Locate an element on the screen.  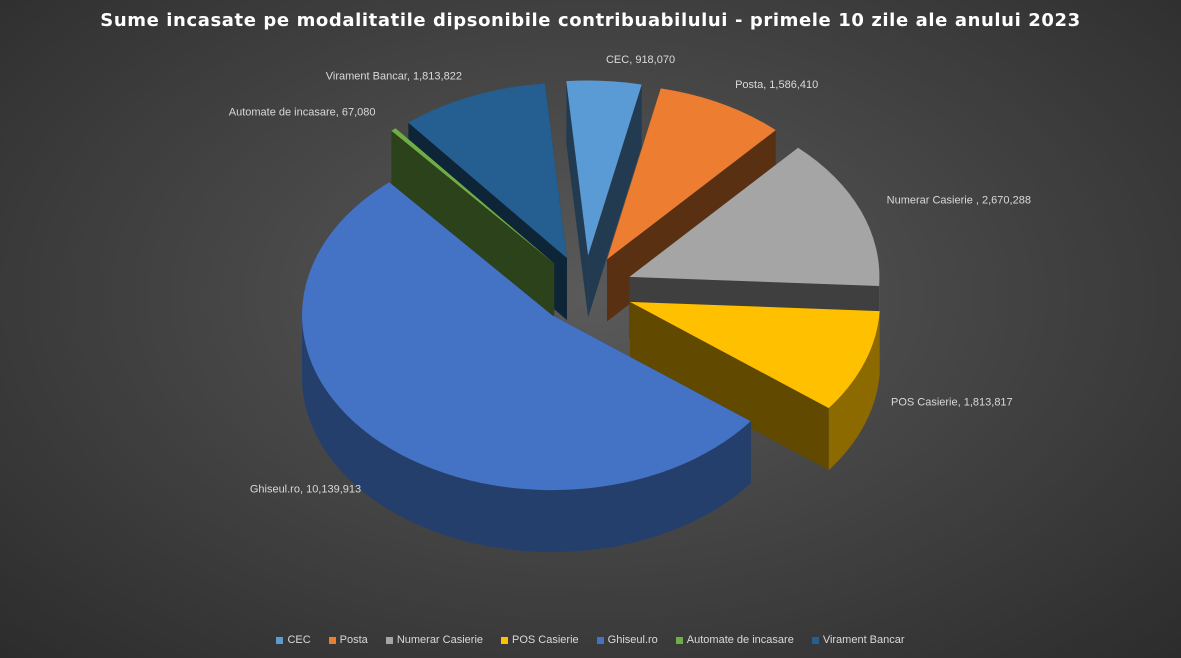
legend-item: Virament Bancar is located at coordinates (858, 640).